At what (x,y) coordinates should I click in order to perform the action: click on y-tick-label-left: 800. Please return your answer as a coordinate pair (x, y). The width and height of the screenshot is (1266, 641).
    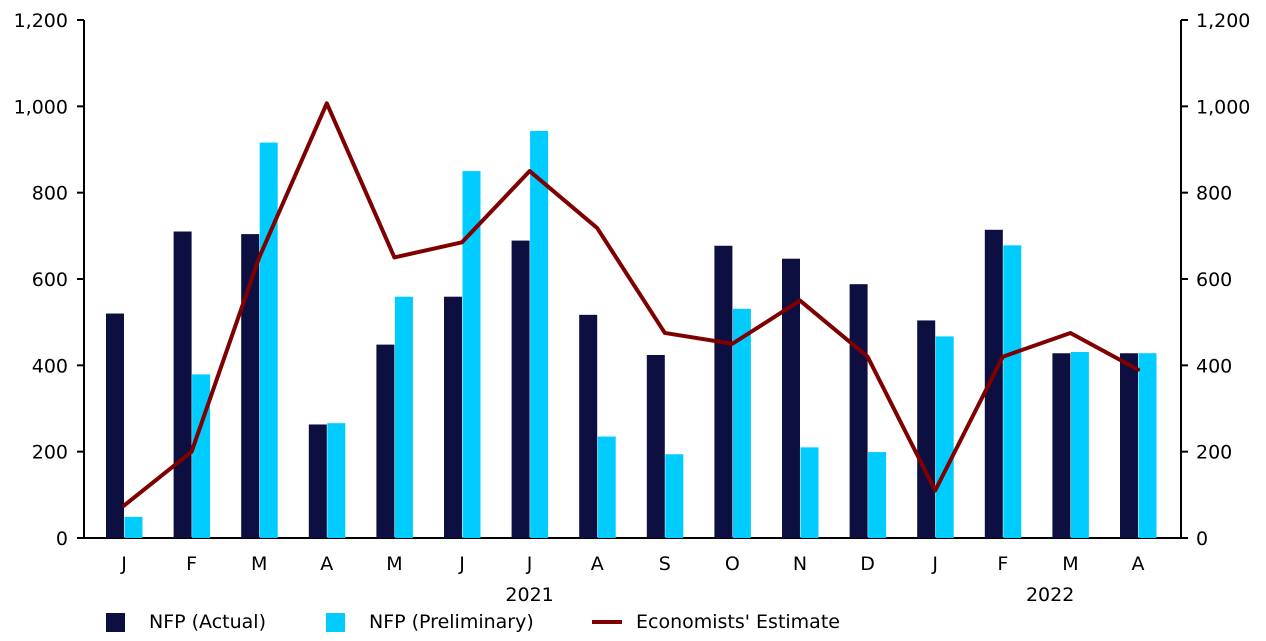
    Looking at the image, I should click on (50, 194).